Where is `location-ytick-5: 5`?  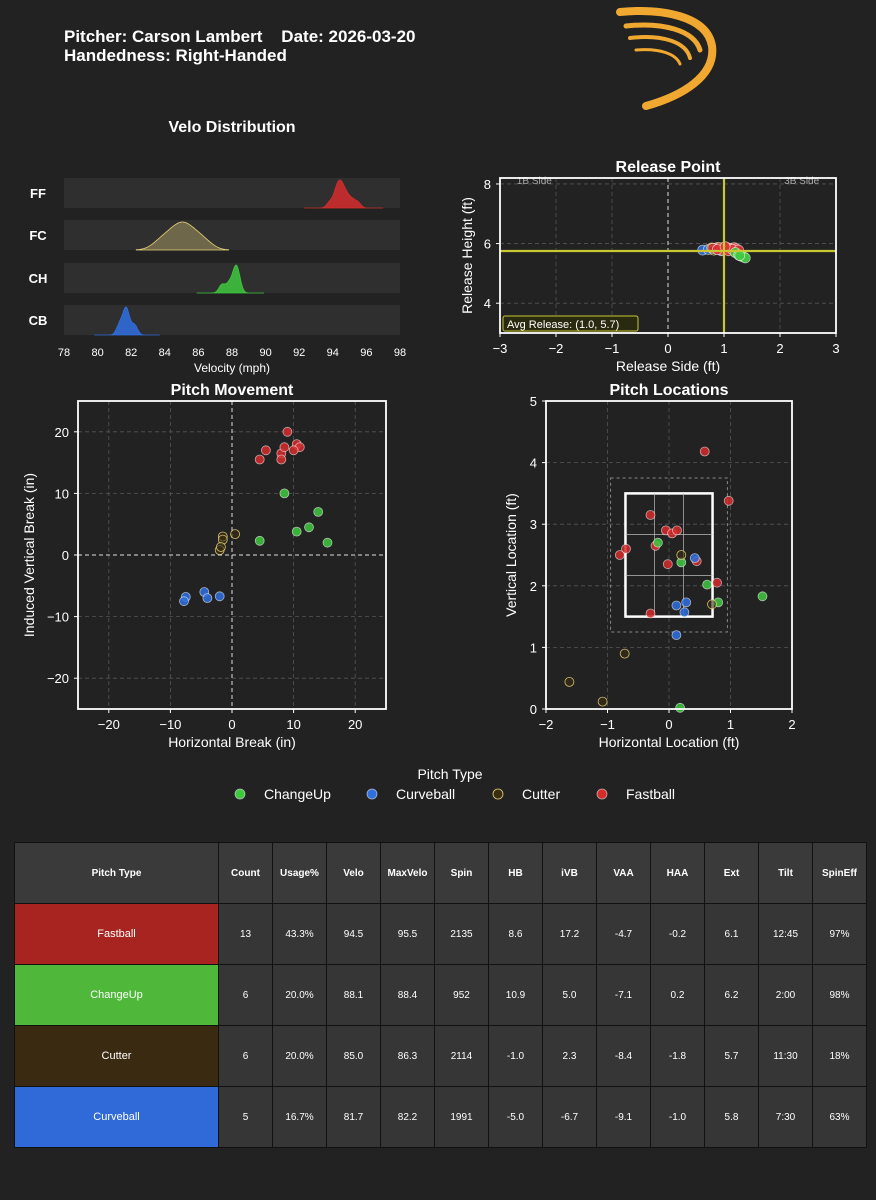 location-ytick-5: 5 is located at coordinates (533, 401).